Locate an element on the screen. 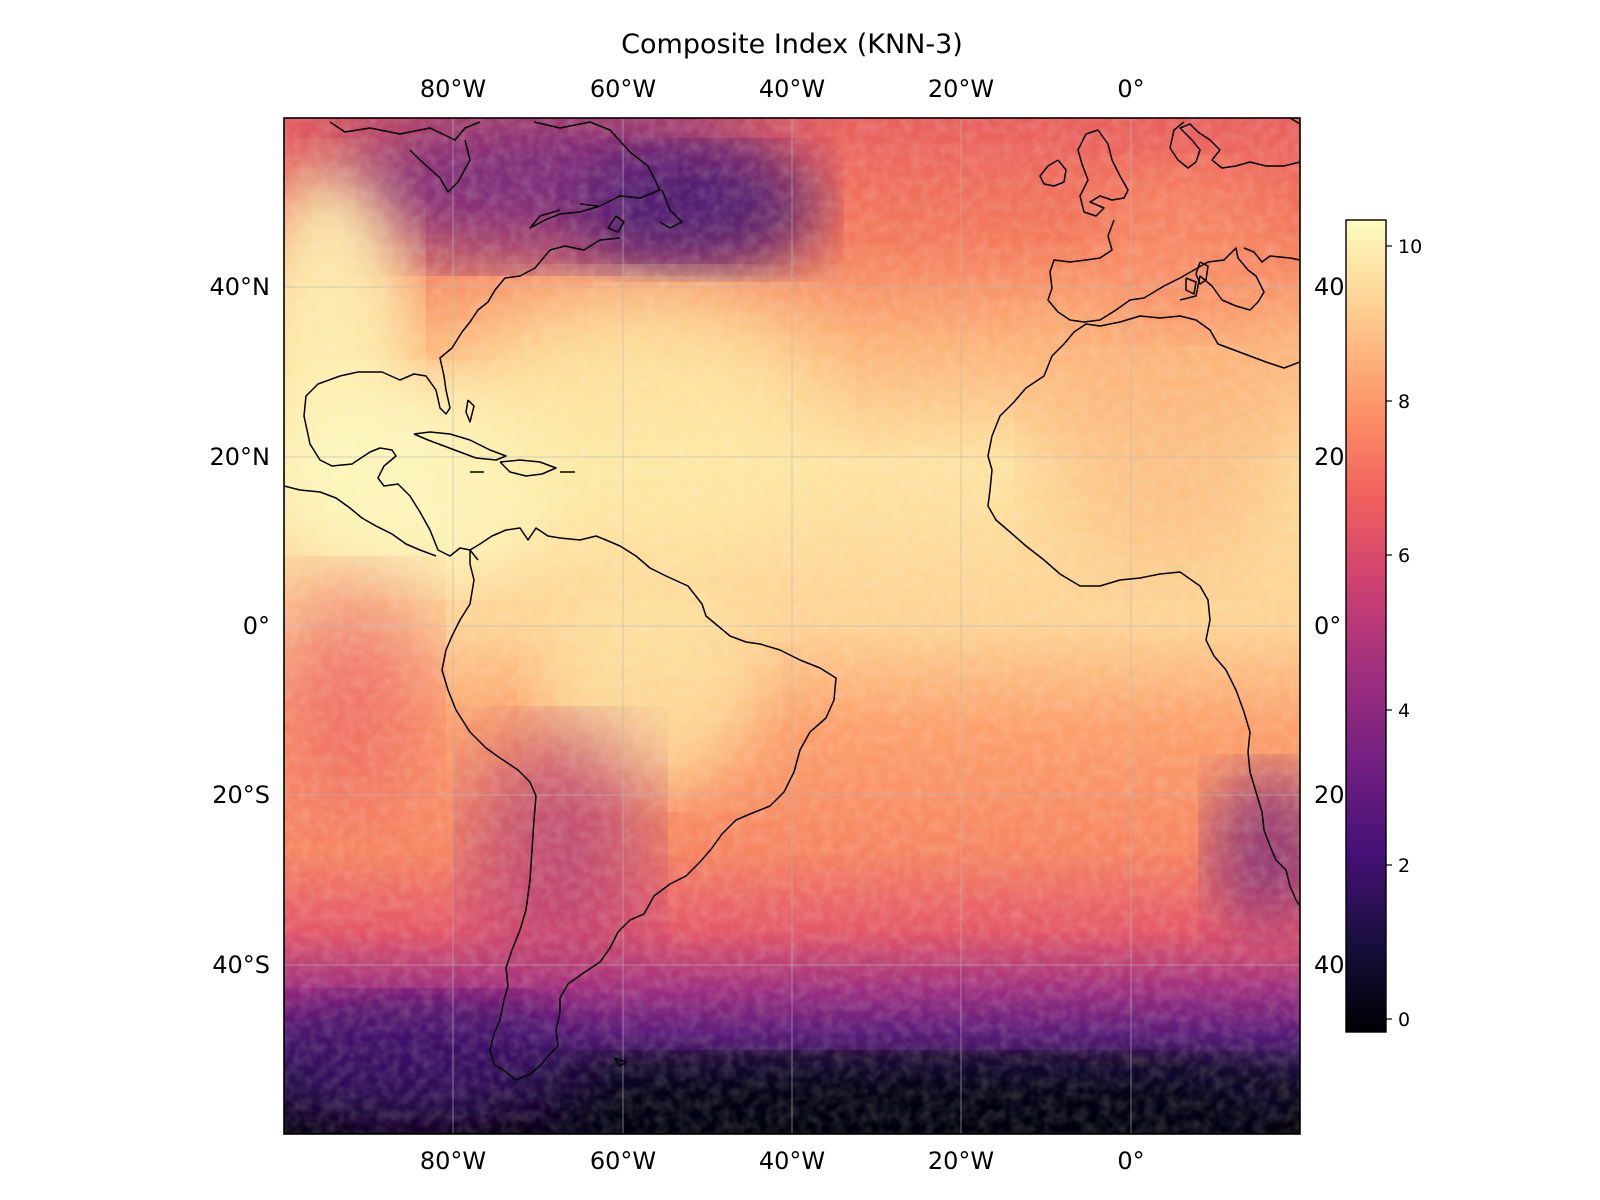  lon-label-bottom: 40°W is located at coordinates (792, 1161).